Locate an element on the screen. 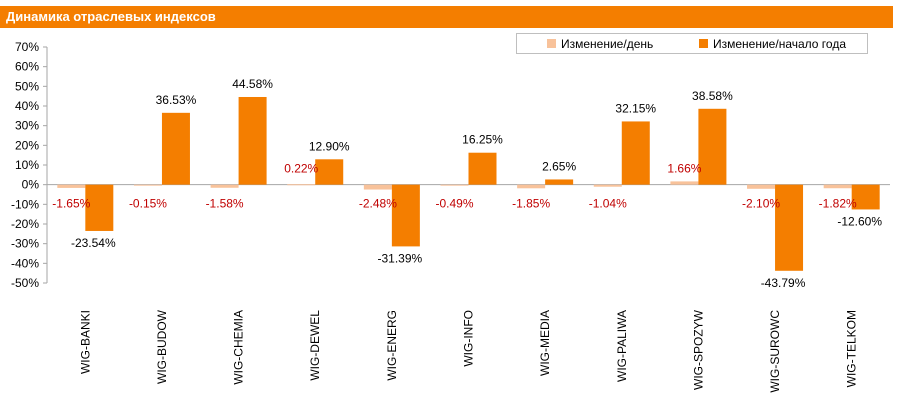 The width and height of the screenshot is (898, 406). data-label-ytd: -23.54% is located at coordinates (93, 243).